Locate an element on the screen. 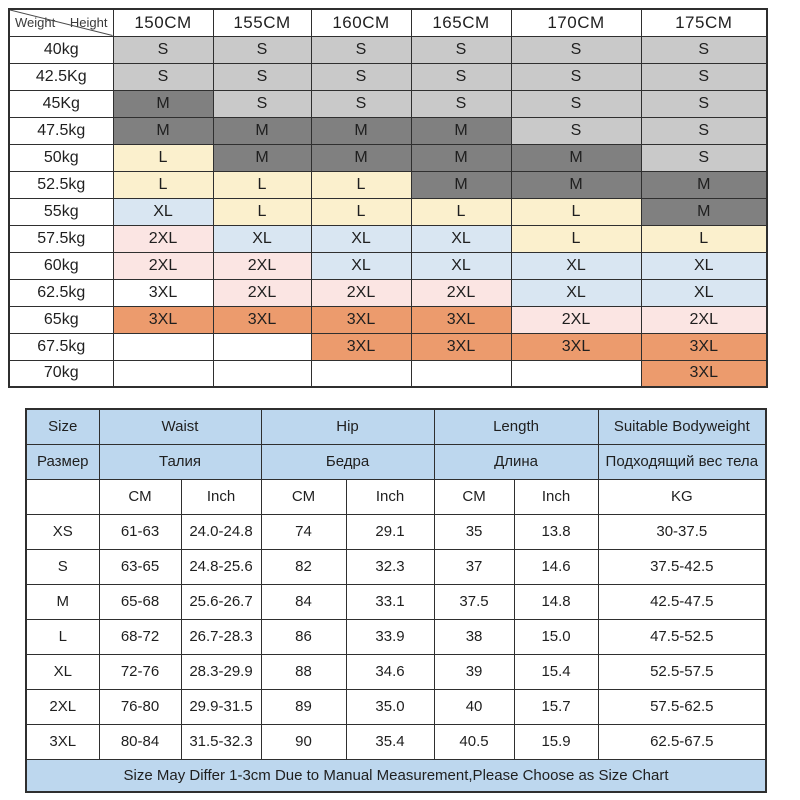 The height and width of the screenshot is (800, 800). size-matrix-row: 62.5kg 3XL 2XL 2XL 2XL XL XL is located at coordinates (388, 292).